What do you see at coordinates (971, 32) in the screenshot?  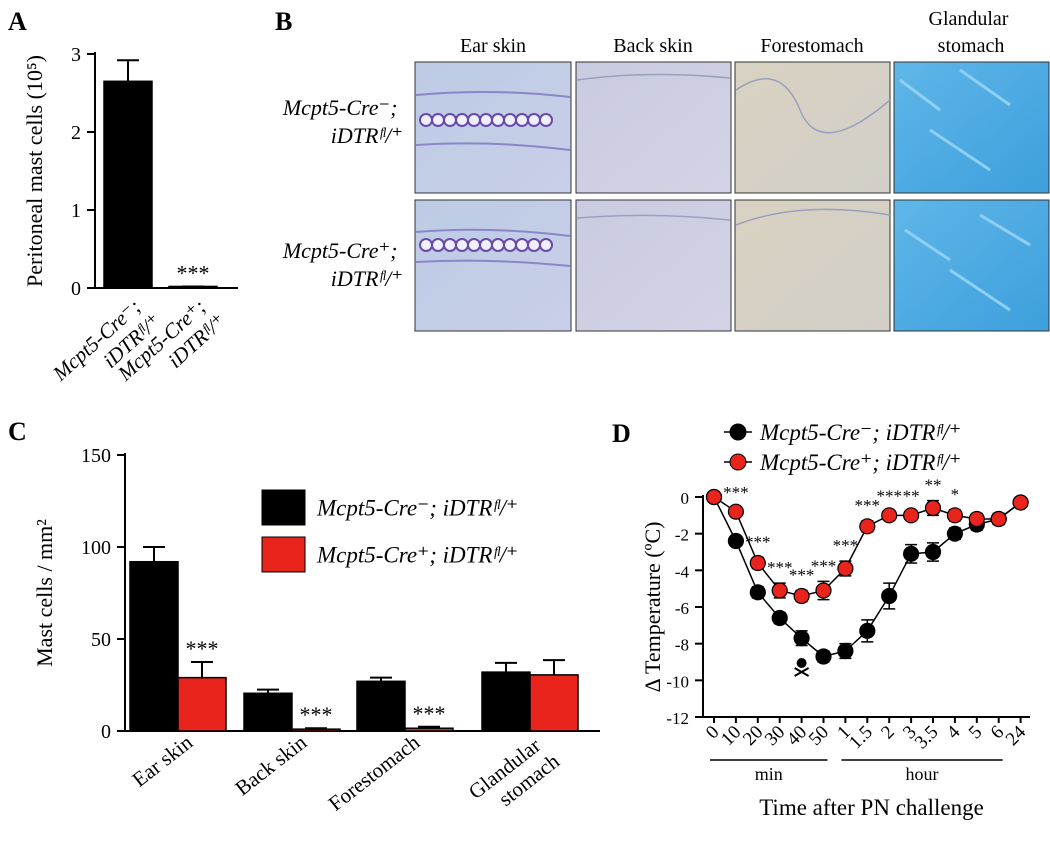 I see `column-label: Glandular stomach` at bounding box center [971, 32].